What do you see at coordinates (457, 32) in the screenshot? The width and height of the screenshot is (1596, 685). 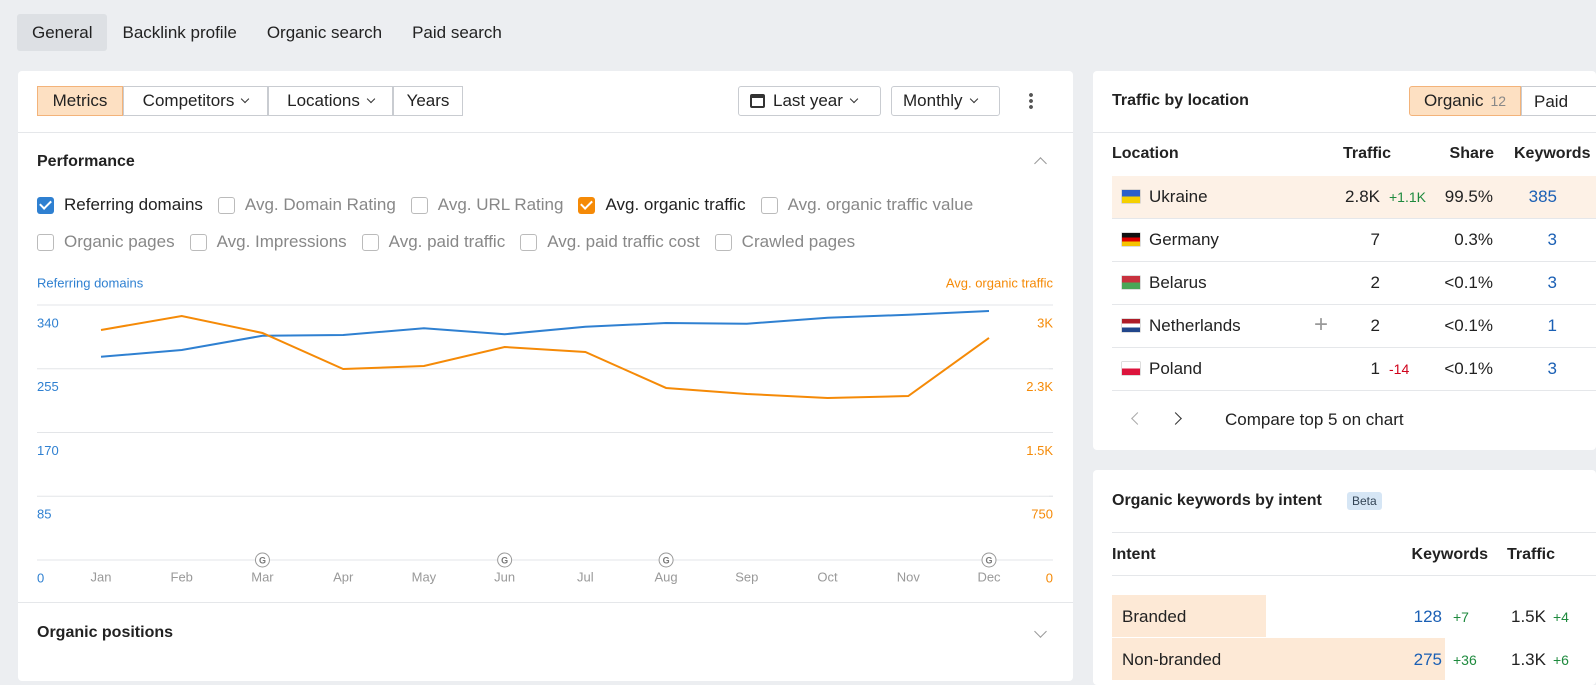 I see `tab: Paid search` at bounding box center [457, 32].